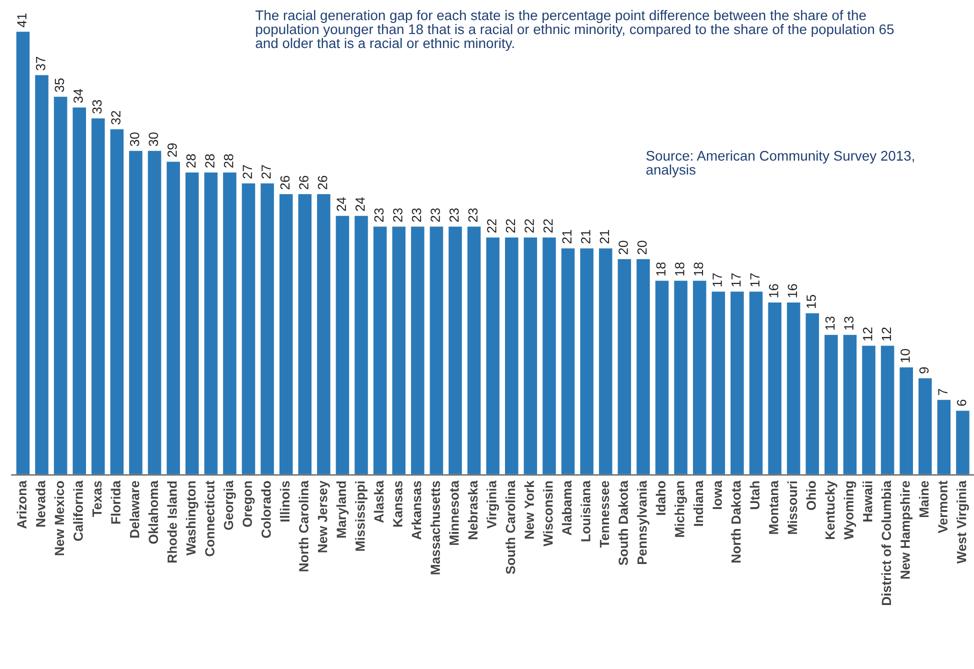 The image size is (974, 669). Describe the element at coordinates (548, 513) in the screenshot. I see `x-tick-label: Wisconsin` at that location.